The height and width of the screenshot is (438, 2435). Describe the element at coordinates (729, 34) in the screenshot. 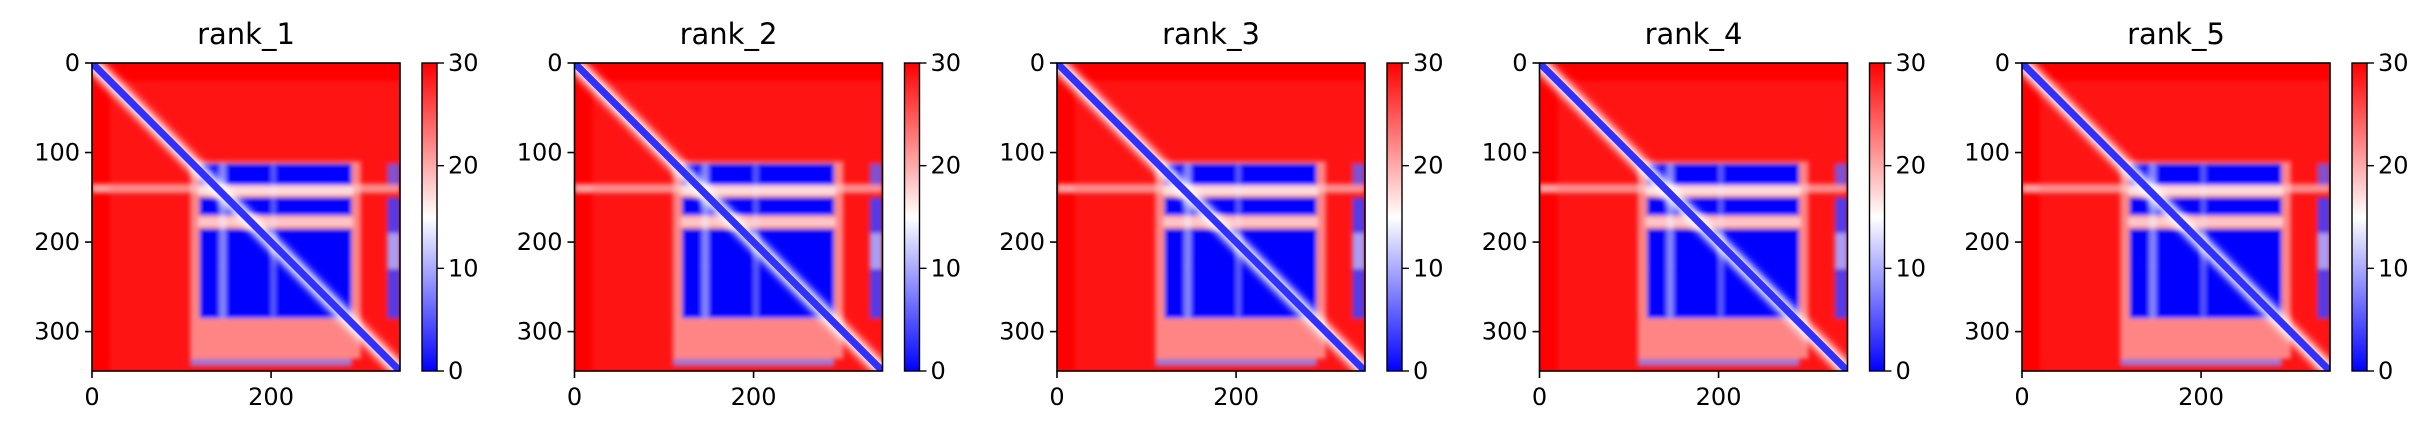

I see `panel-title: rank_2` at that location.